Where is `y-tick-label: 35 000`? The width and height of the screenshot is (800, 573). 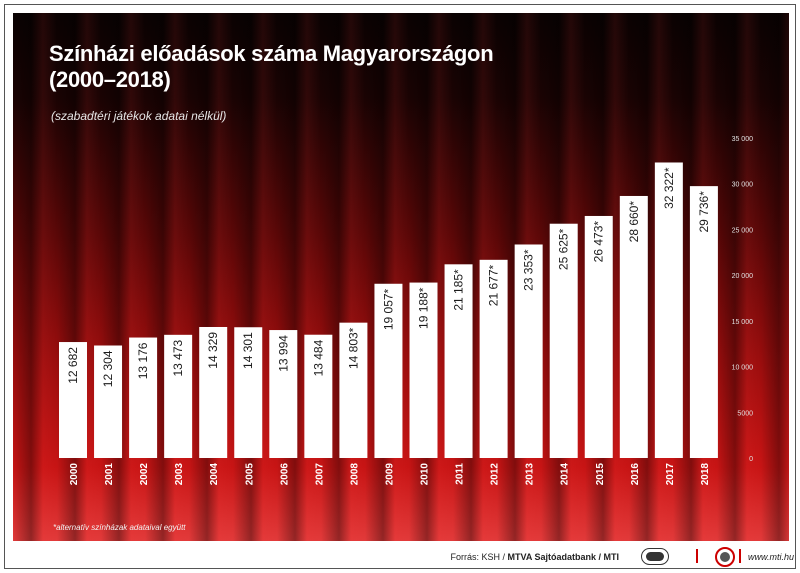 y-tick-label: 35 000 is located at coordinates (743, 139).